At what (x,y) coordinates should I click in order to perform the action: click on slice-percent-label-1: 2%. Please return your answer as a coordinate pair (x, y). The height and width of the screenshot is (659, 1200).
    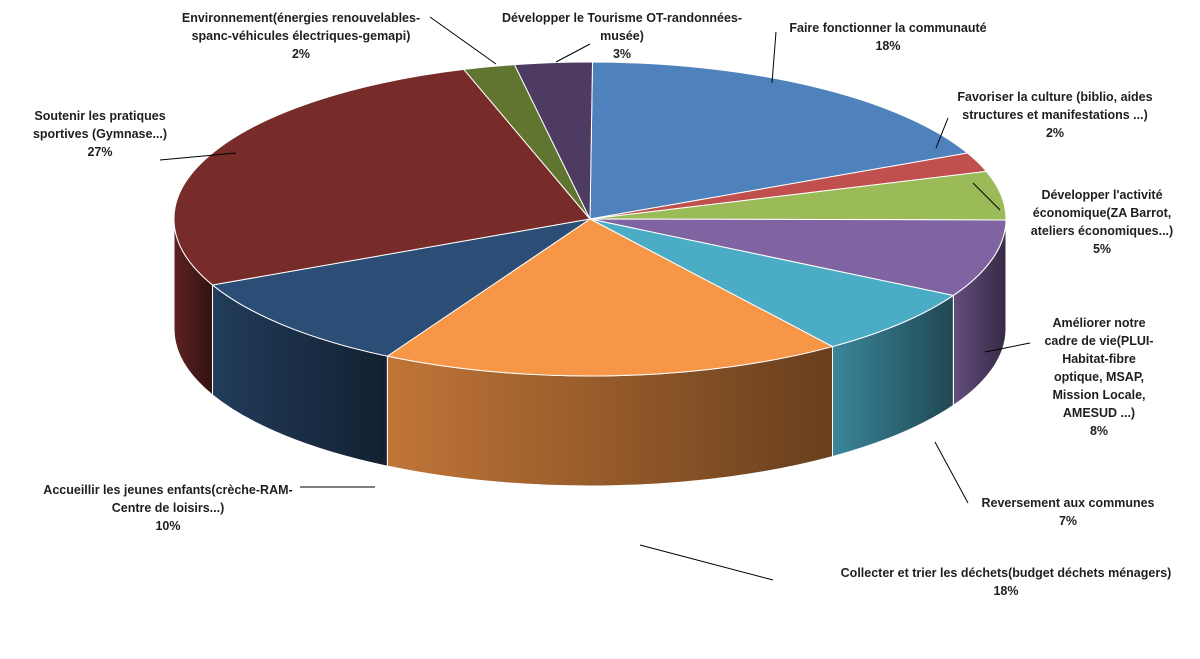
    Looking at the image, I should click on (1055, 133).